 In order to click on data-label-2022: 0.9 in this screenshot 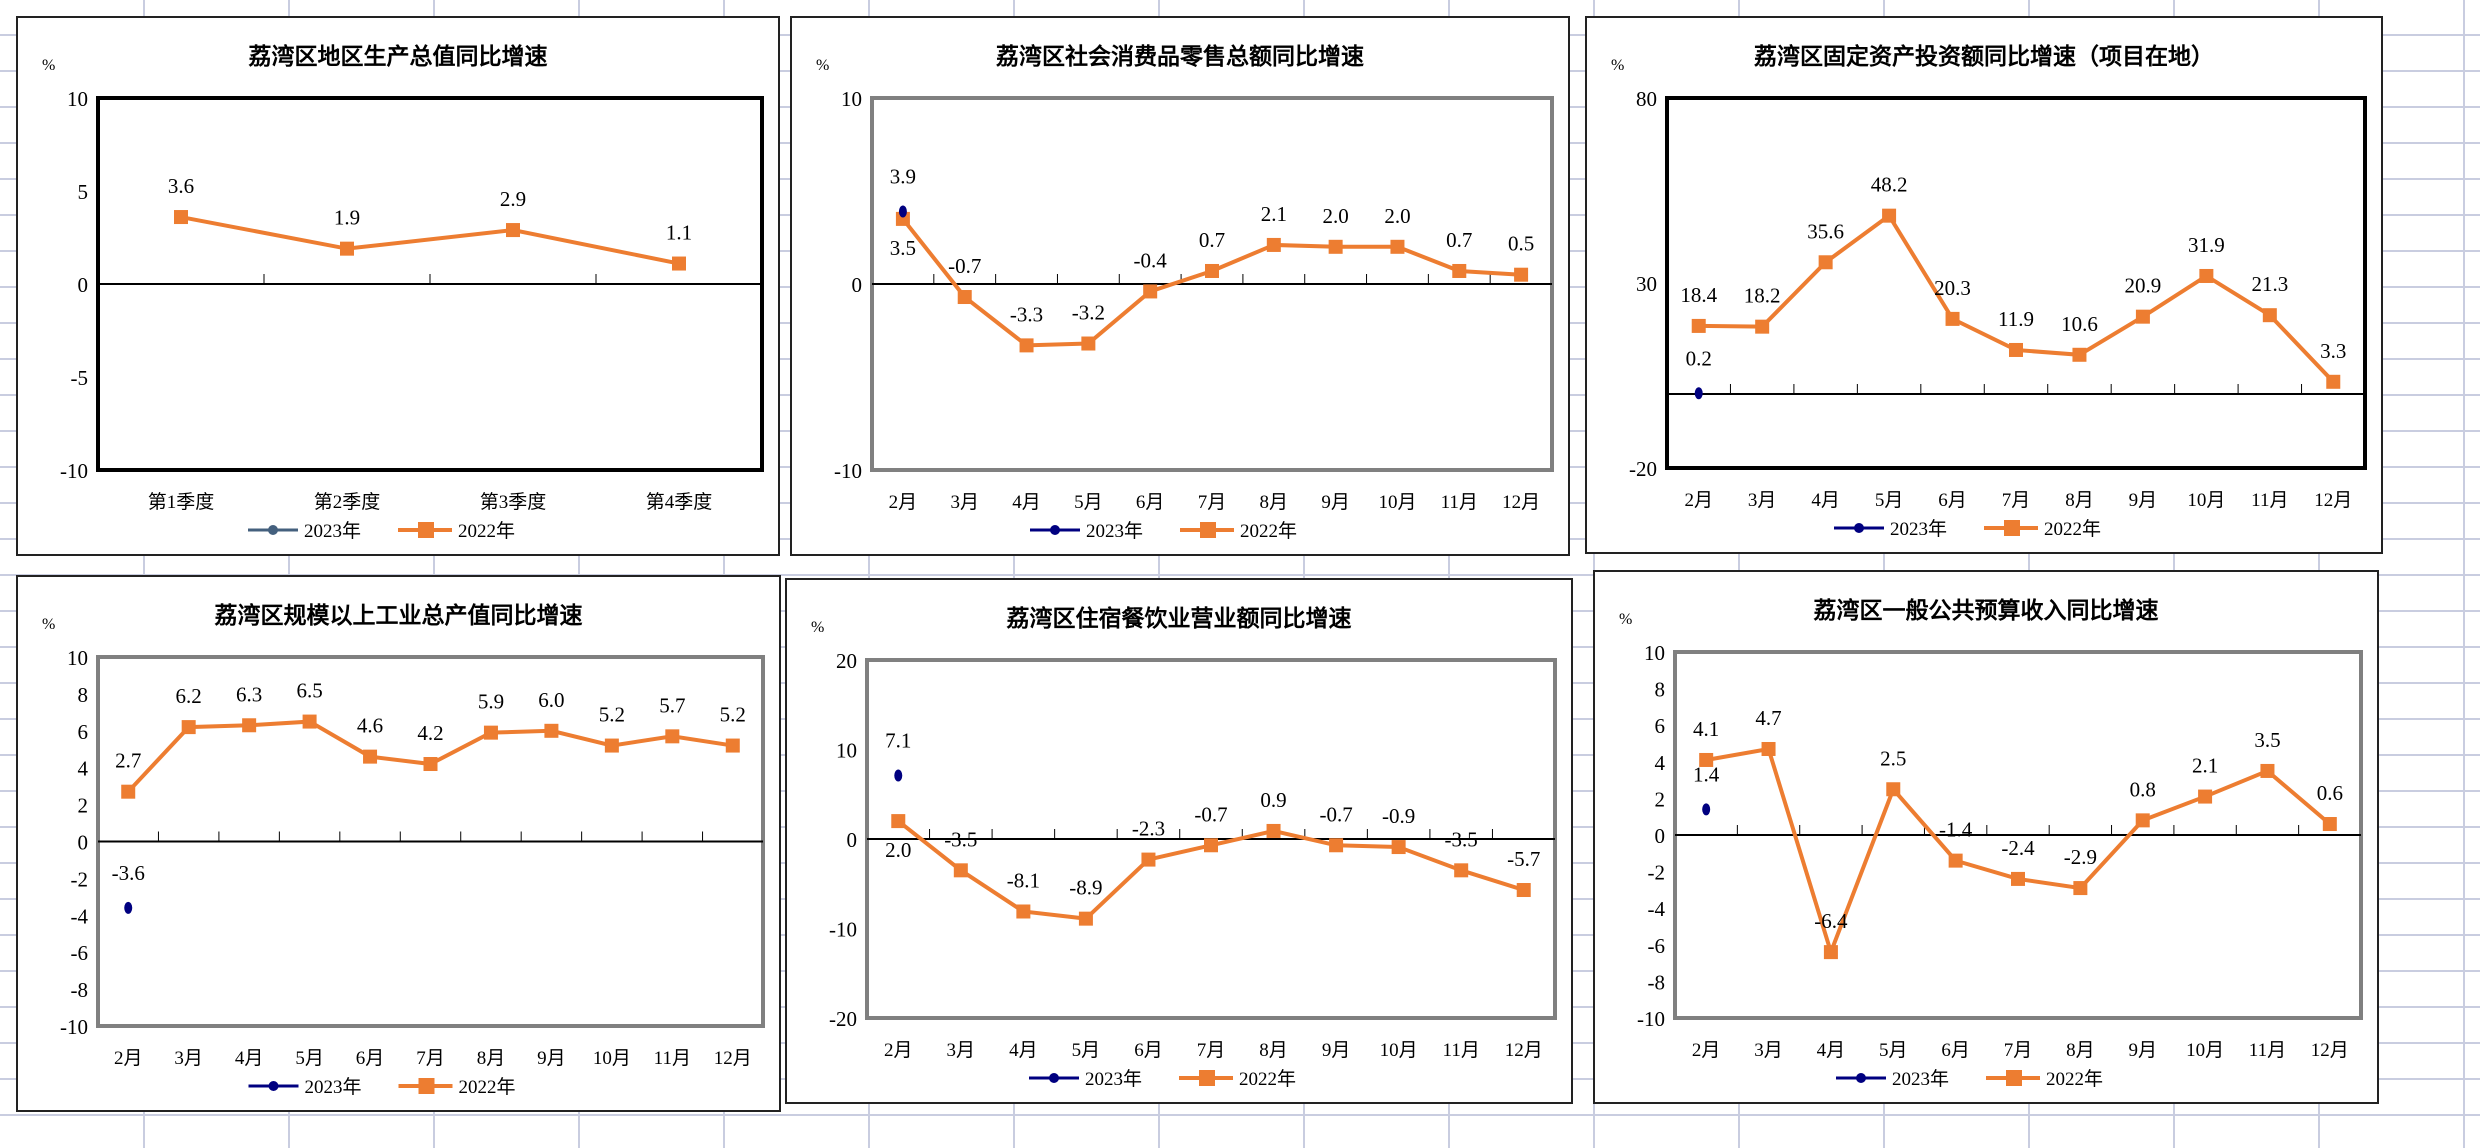, I will do `click(1273, 800)`.